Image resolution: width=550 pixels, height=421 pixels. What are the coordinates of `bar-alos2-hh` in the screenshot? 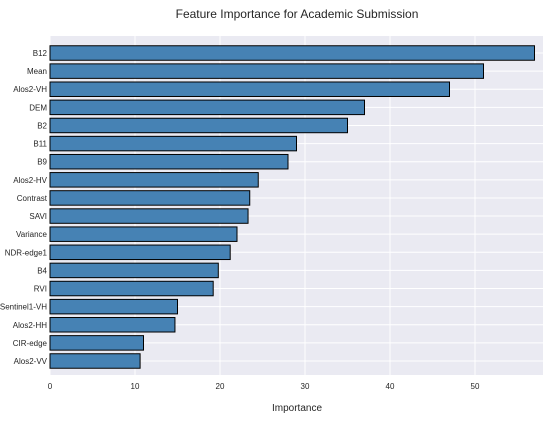 It's located at (112, 325).